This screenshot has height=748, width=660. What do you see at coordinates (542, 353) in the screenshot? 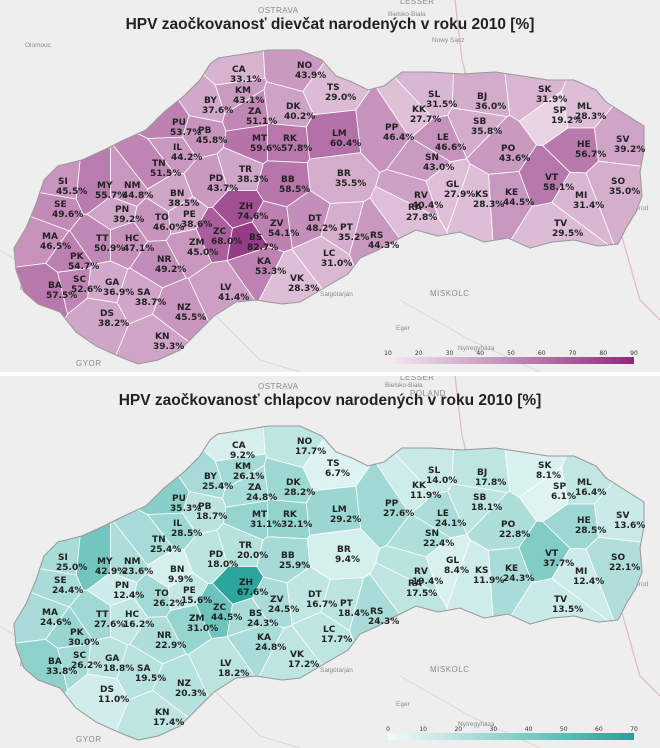
I see `legend-tick-label: 60` at bounding box center [542, 353].